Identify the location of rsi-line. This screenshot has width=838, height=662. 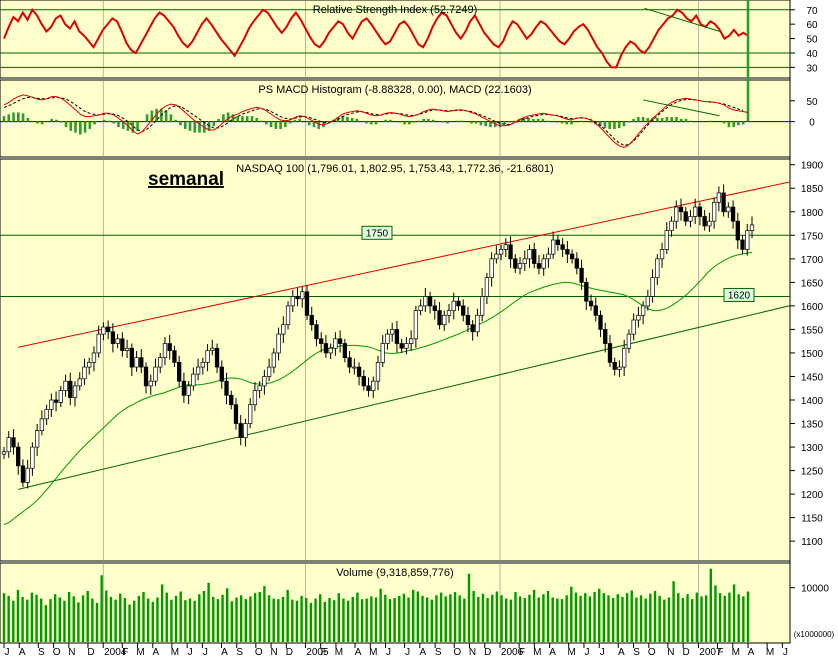
(376, 38).